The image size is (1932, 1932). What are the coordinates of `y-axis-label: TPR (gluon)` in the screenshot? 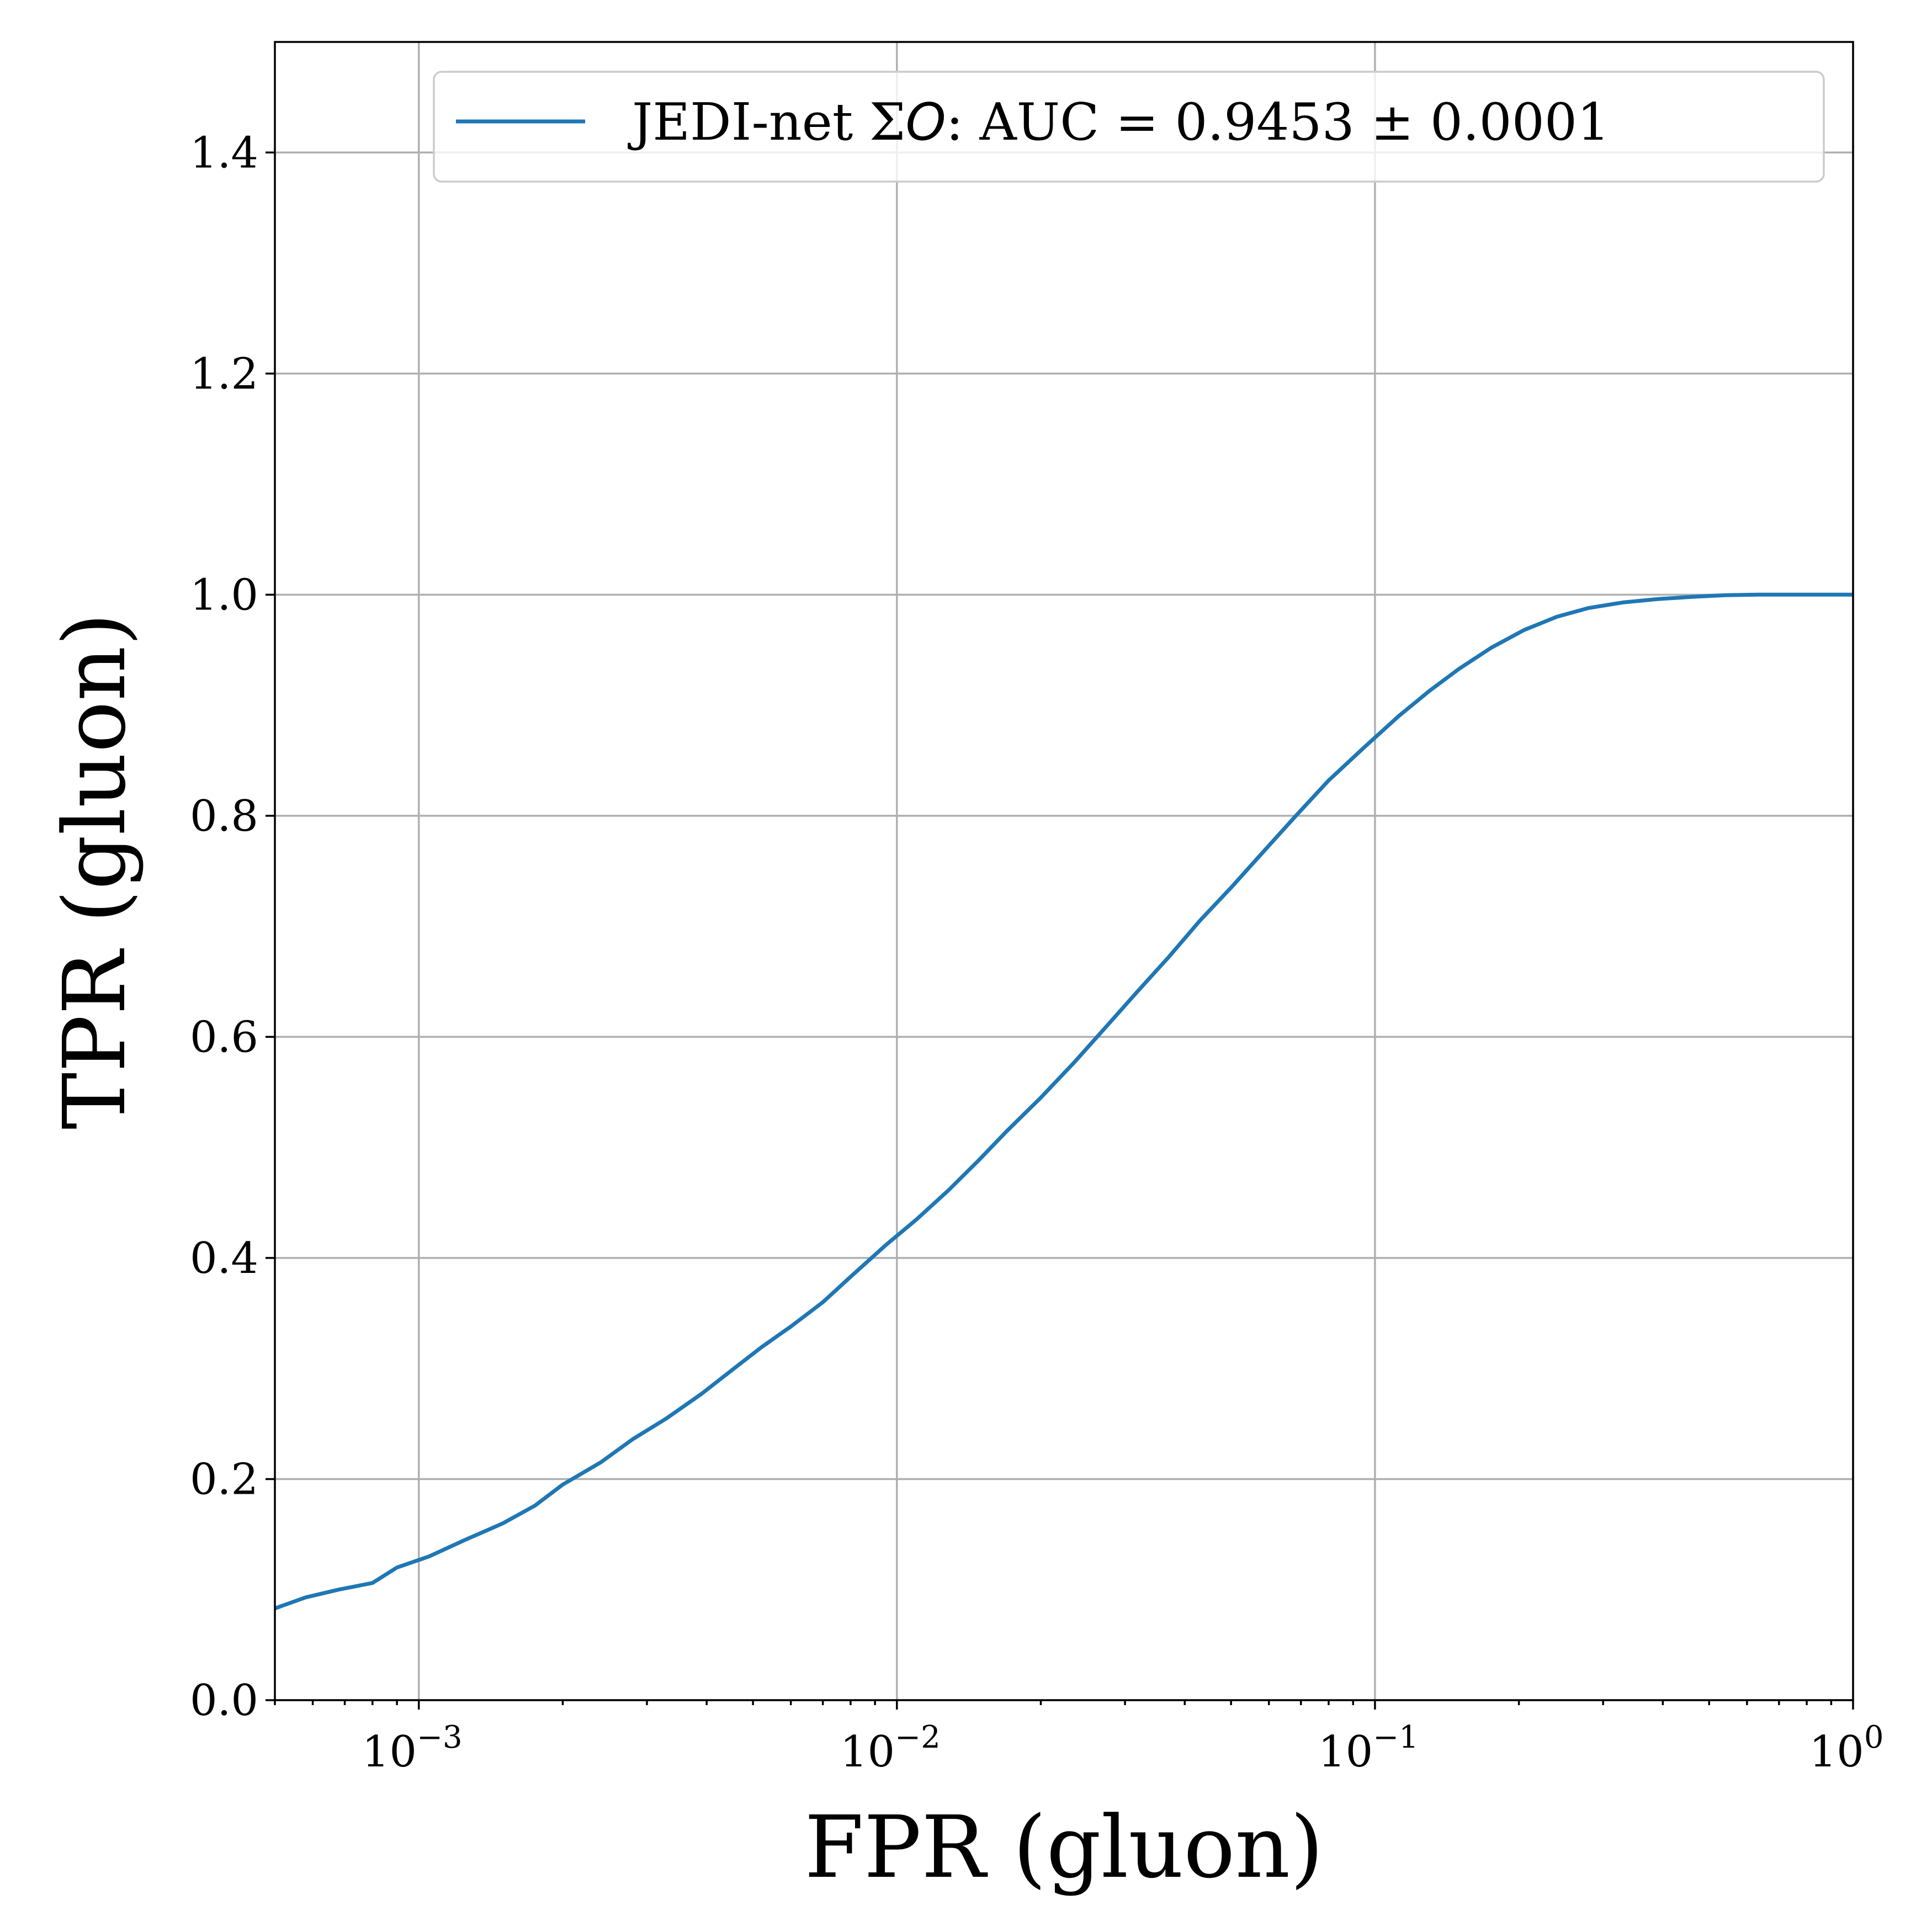 It's located at (95, 871).